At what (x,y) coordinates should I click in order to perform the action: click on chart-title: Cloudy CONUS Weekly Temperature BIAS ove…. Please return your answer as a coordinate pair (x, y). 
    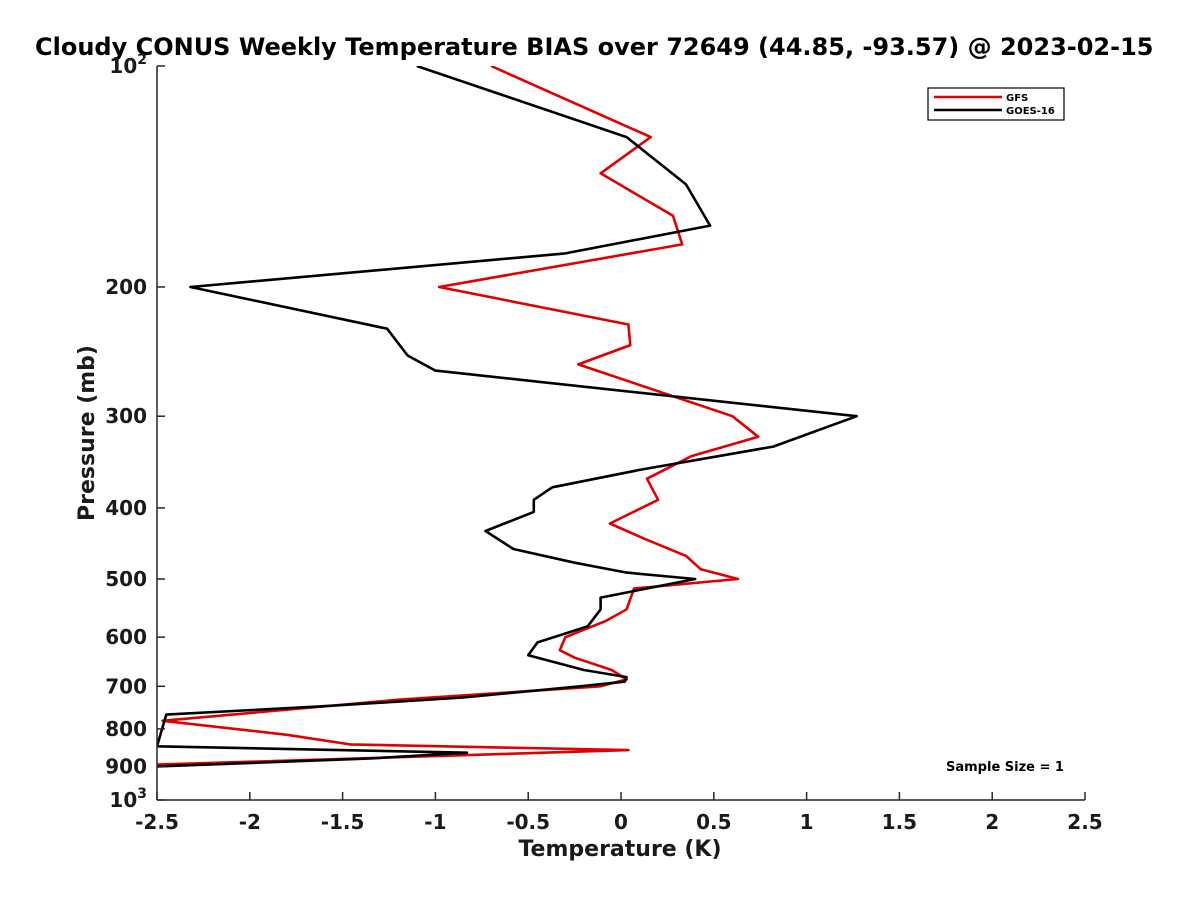
    Looking at the image, I should click on (594, 47).